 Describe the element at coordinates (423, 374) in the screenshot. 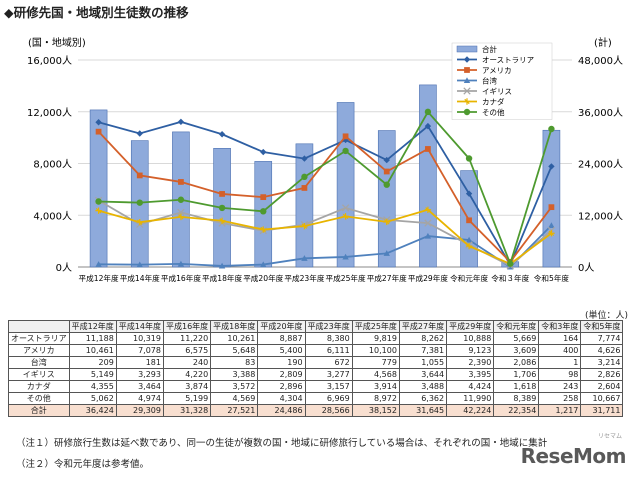

I see `table-cell: 3,644` at that location.